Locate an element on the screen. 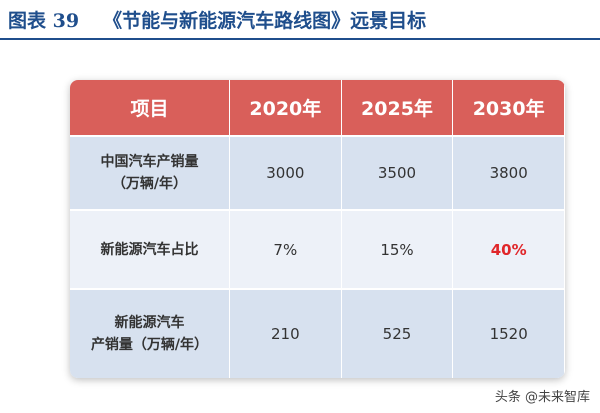 The height and width of the screenshot is (413, 600). row-label-line: 新能源汽车 is located at coordinates (149, 323).